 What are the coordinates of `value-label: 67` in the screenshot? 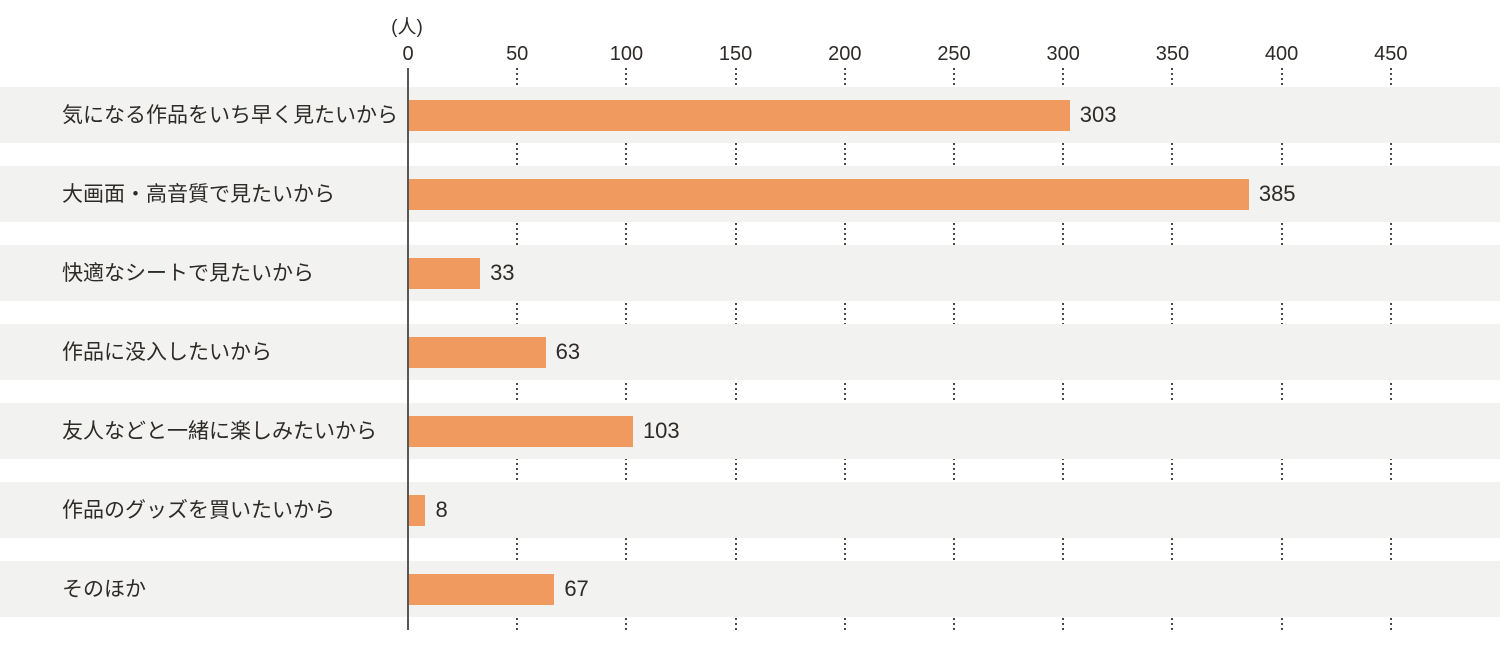 It's located at (576, 588).